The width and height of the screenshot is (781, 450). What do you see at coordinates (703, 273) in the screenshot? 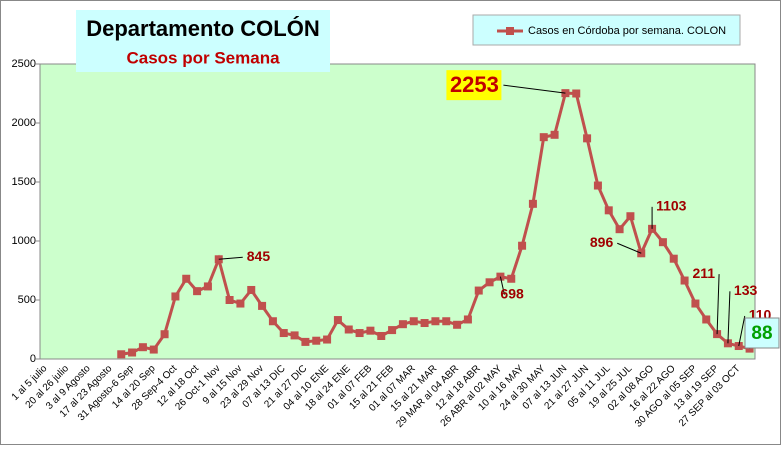
I see `data-label: 211` at bounding box center [703, 273].